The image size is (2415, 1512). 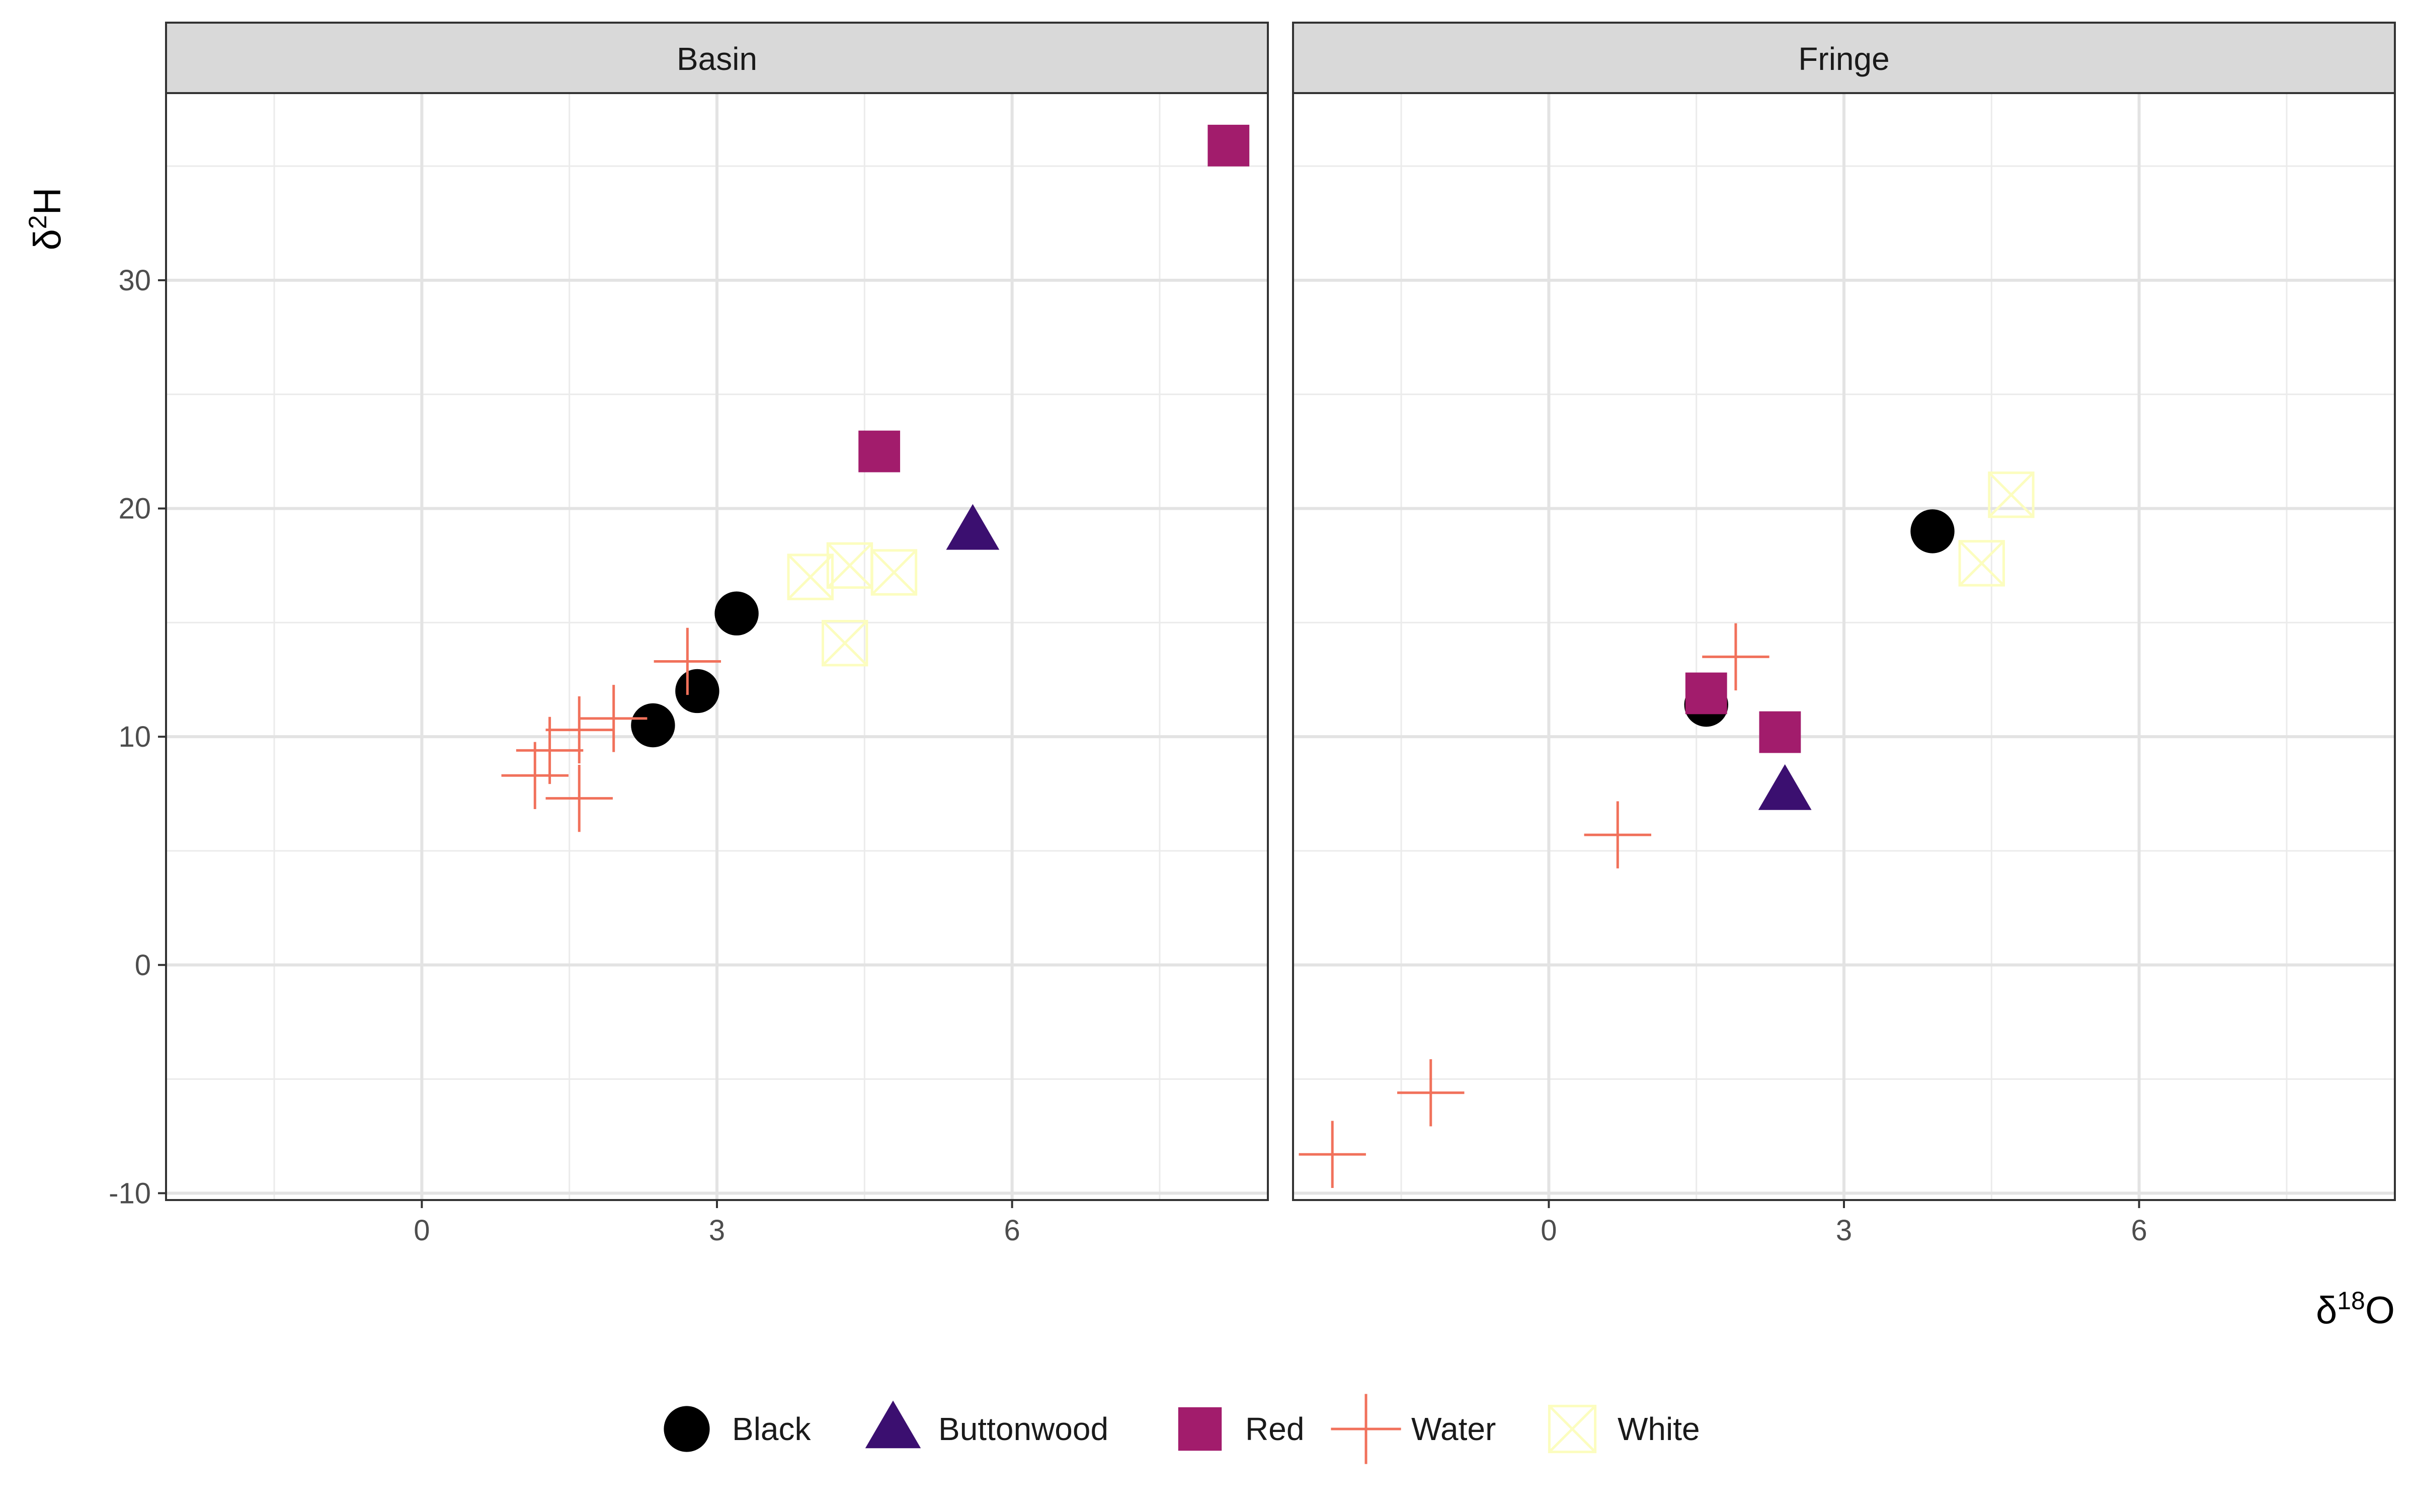 I want to click on legend-item-white: White, so click(x=1624, y=1429).